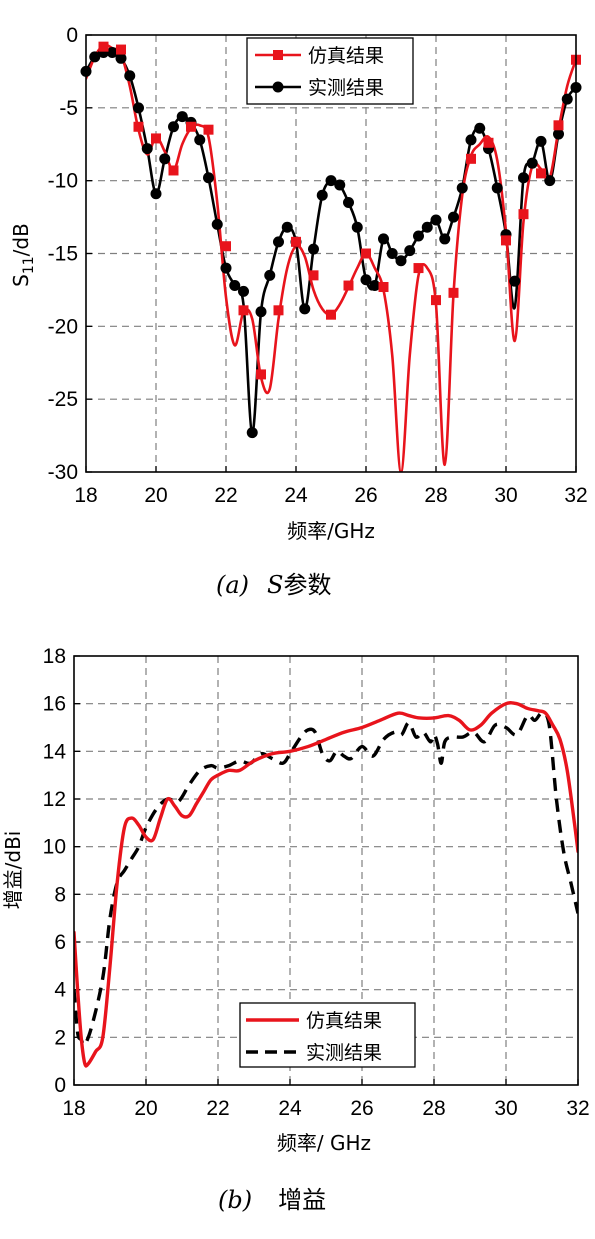 Image resolution: width=595 pixels, height=1239 pixels. I want to click on gain-legend: 仿真结果 实测结果, so click(327, 1035).